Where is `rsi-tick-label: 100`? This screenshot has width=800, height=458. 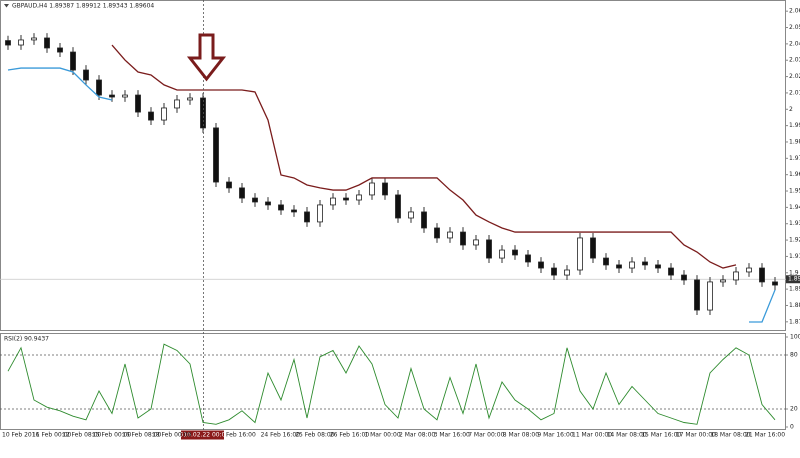
rsi-tick-label: 100 is located at coordinates (795, 337).